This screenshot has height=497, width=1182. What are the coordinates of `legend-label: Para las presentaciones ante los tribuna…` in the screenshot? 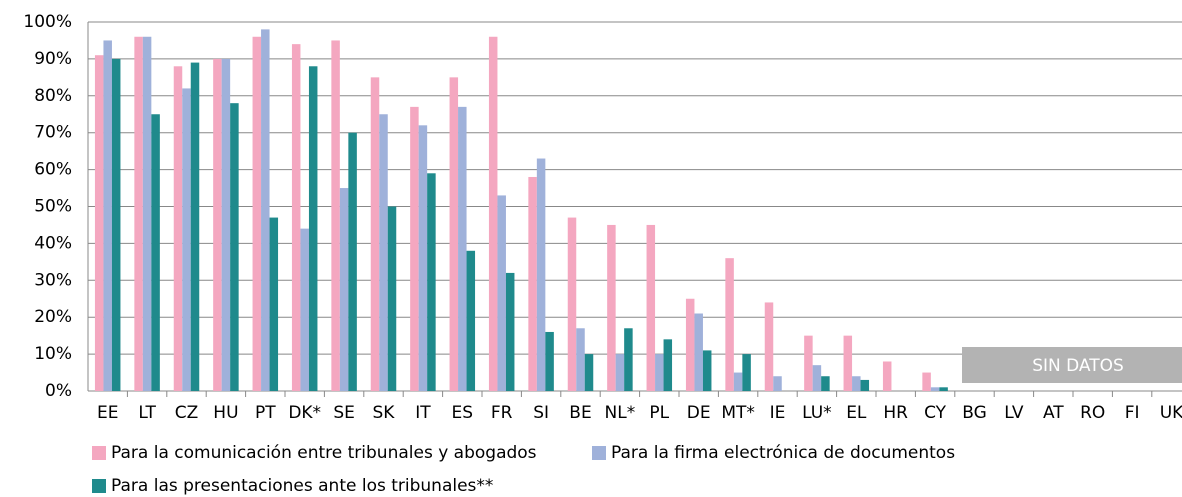 It's located at (302, 486).